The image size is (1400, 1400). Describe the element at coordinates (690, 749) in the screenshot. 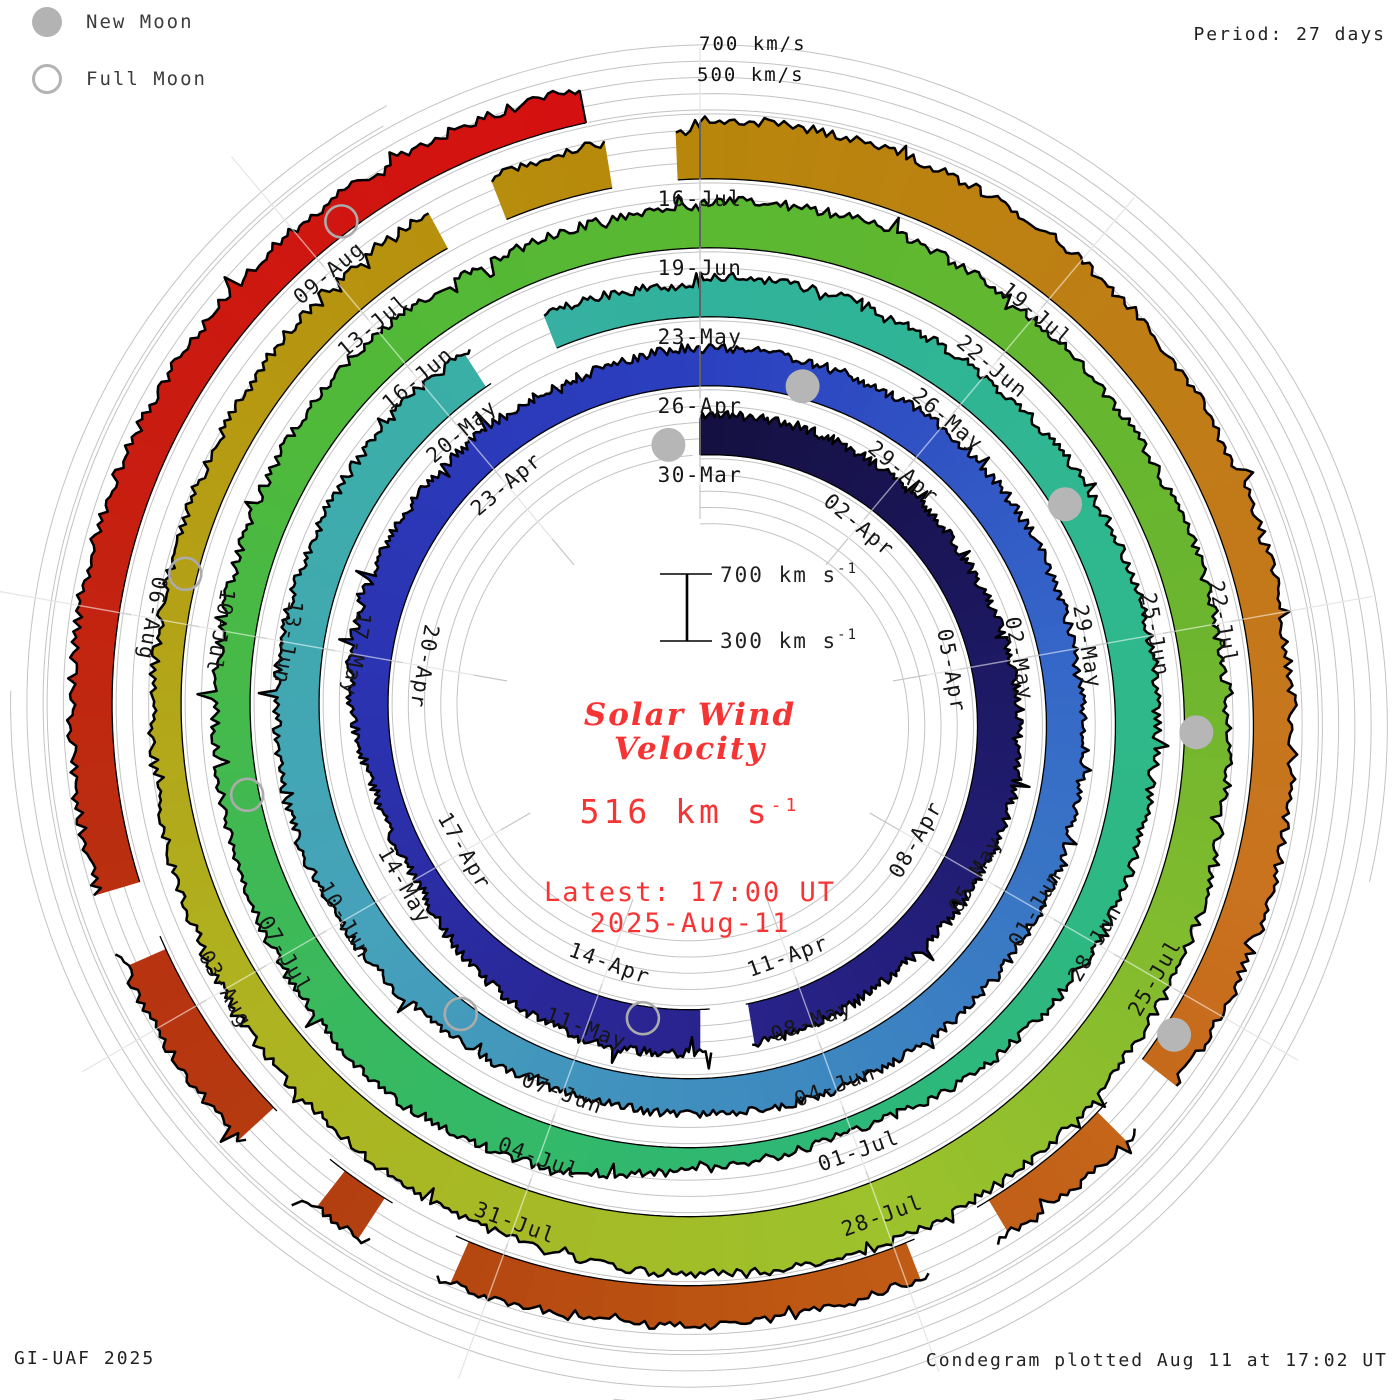

I see `plot-title-line2: Velocity` at that location.